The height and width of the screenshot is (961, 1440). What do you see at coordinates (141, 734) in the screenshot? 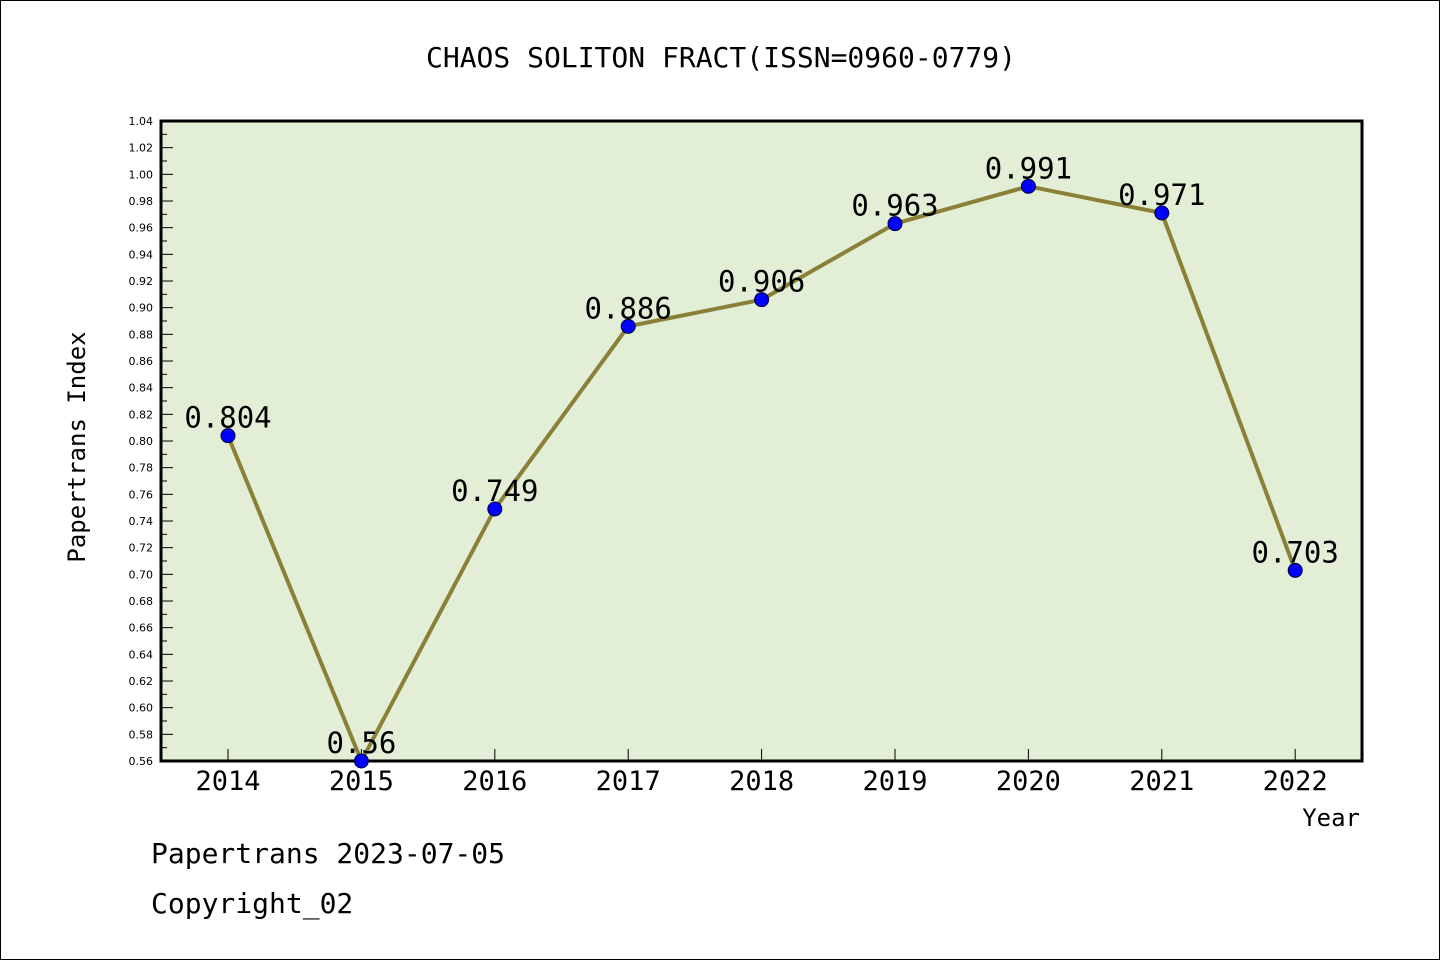
I see `y-tick-label: 0.58` at bounding box center [141, 734].